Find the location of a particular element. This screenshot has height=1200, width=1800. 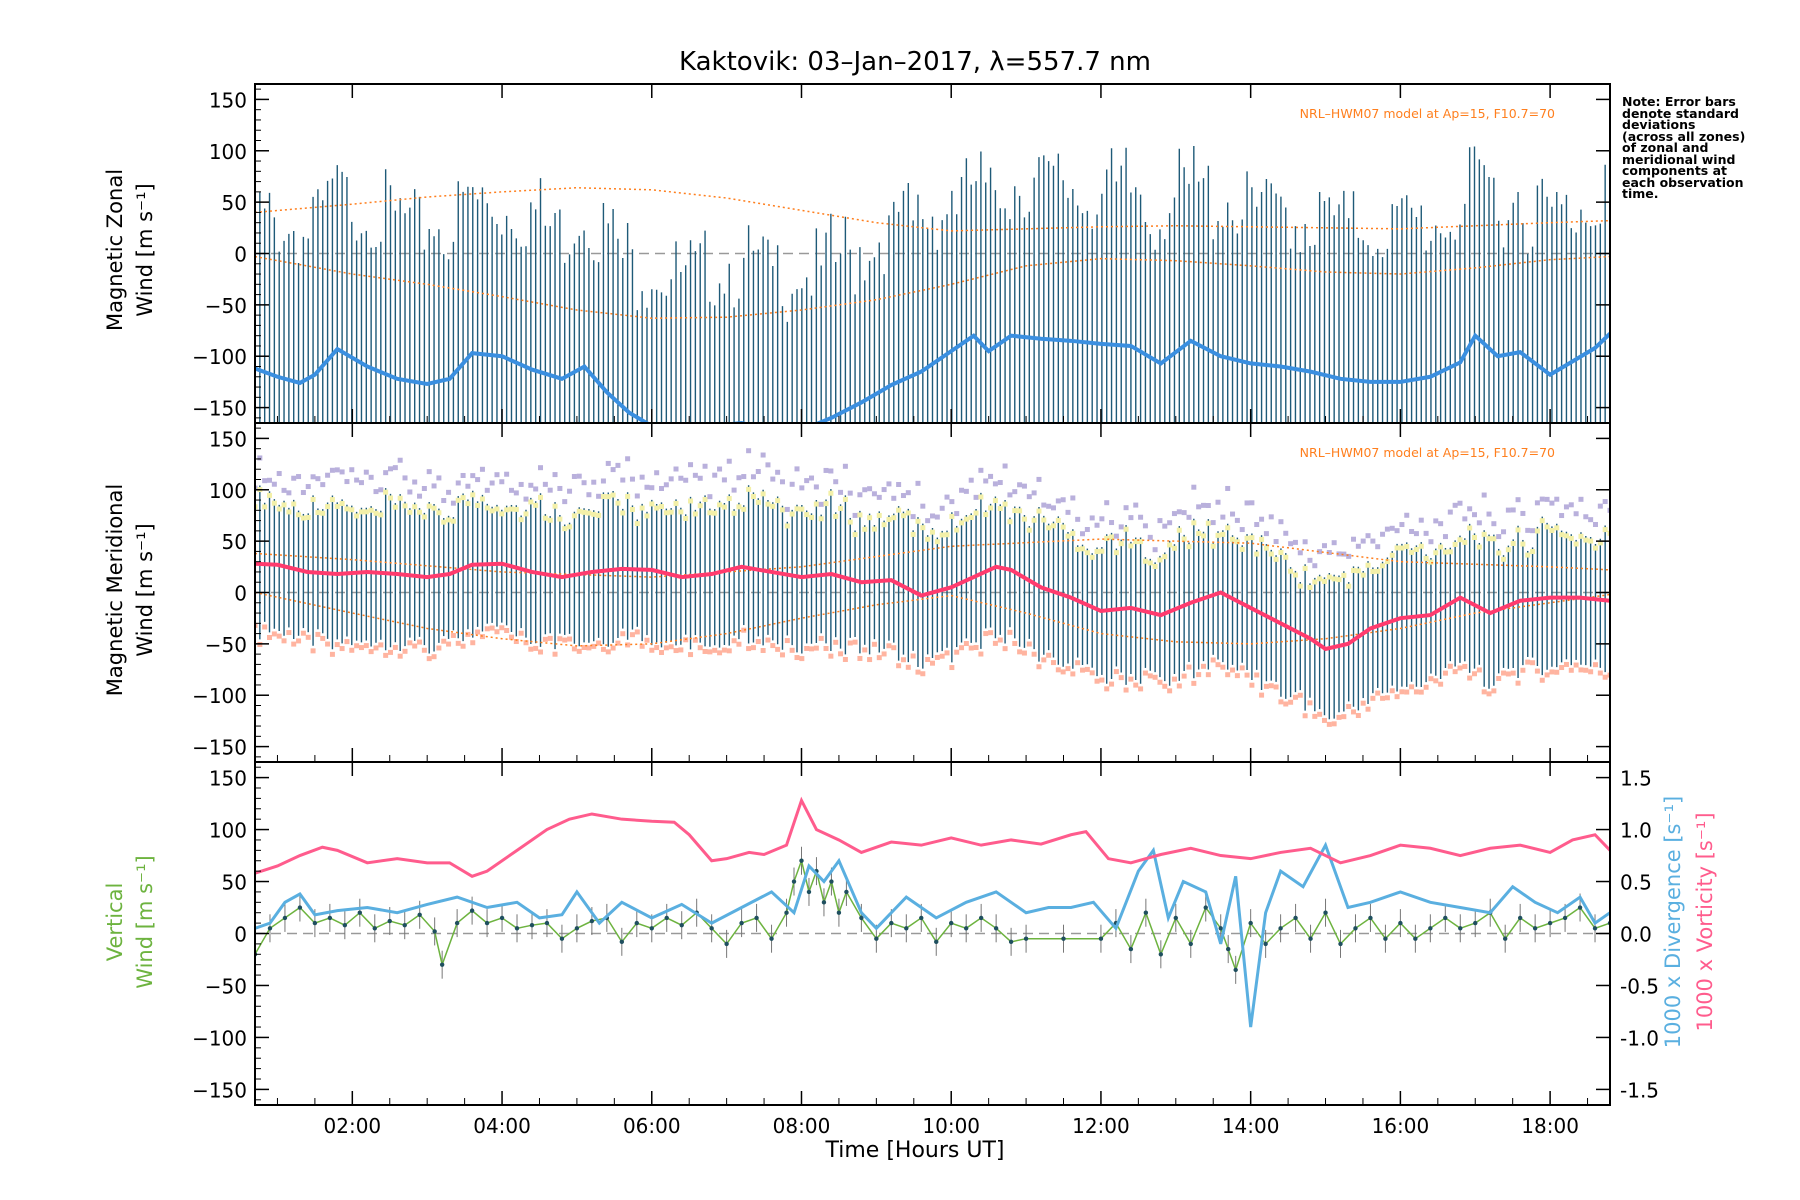

vorticity-line is located at coordinates (932, 837).